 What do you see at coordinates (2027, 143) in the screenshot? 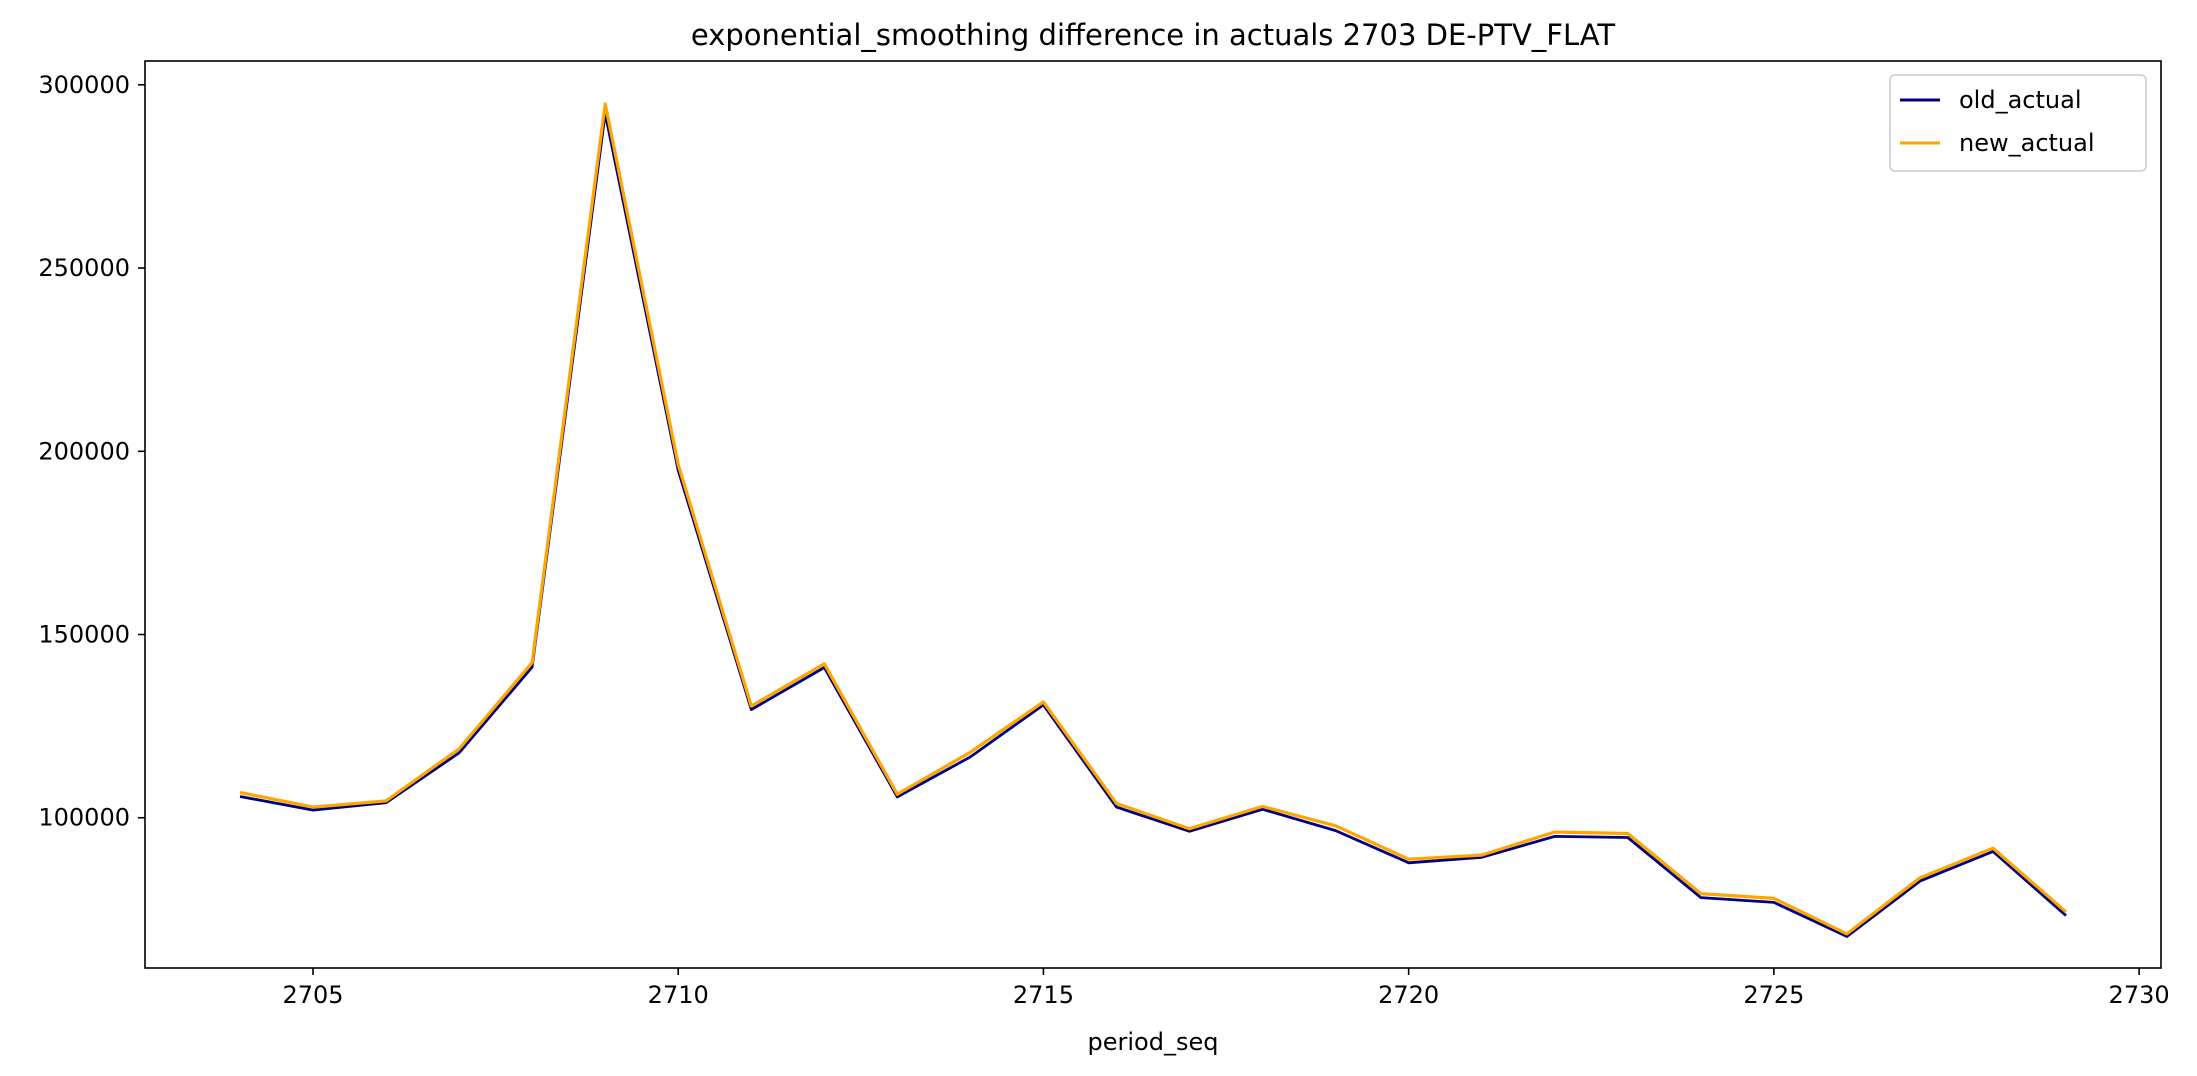
I see `legend-label-new_actual: new_actual` at bounding box center [2027, 143].